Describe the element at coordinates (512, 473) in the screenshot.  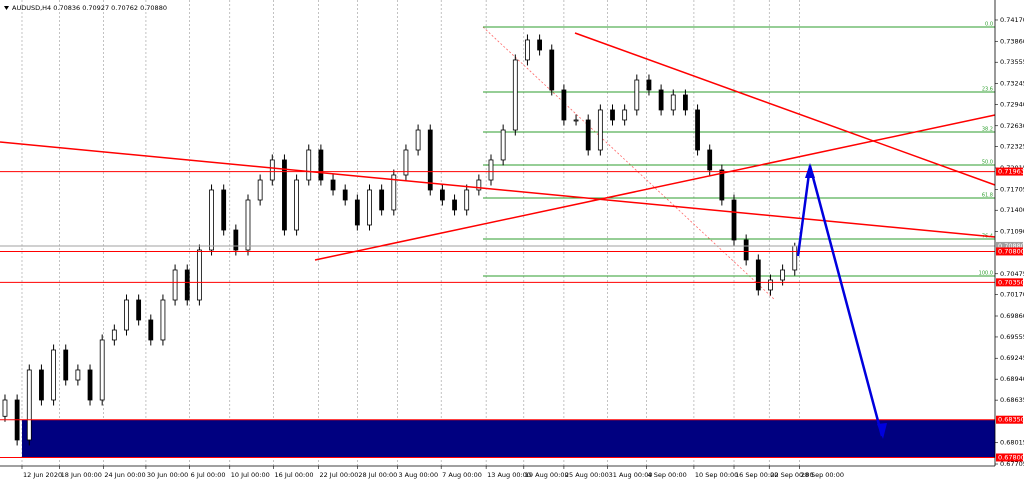
I see `time-axis-bg` at that location.